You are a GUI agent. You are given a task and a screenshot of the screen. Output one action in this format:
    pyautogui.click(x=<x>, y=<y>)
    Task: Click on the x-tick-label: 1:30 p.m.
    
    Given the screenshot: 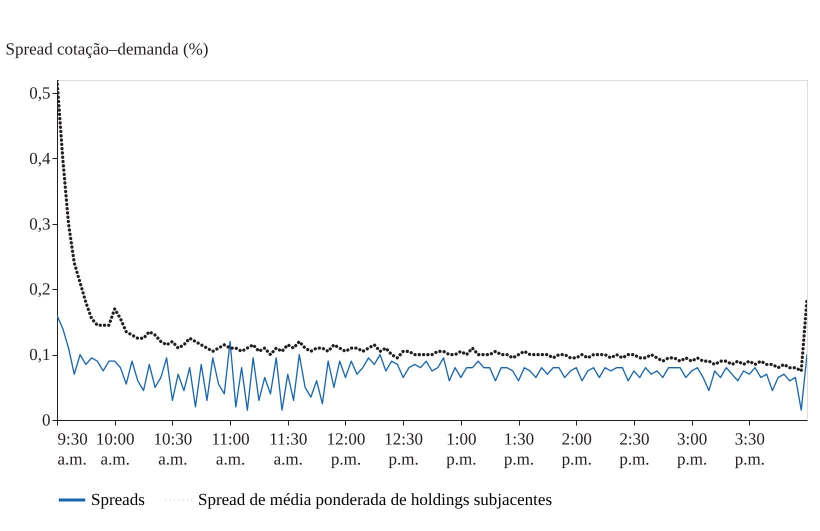 What is the action you would take?
    pyautogui.click(x=519, y=449)
    